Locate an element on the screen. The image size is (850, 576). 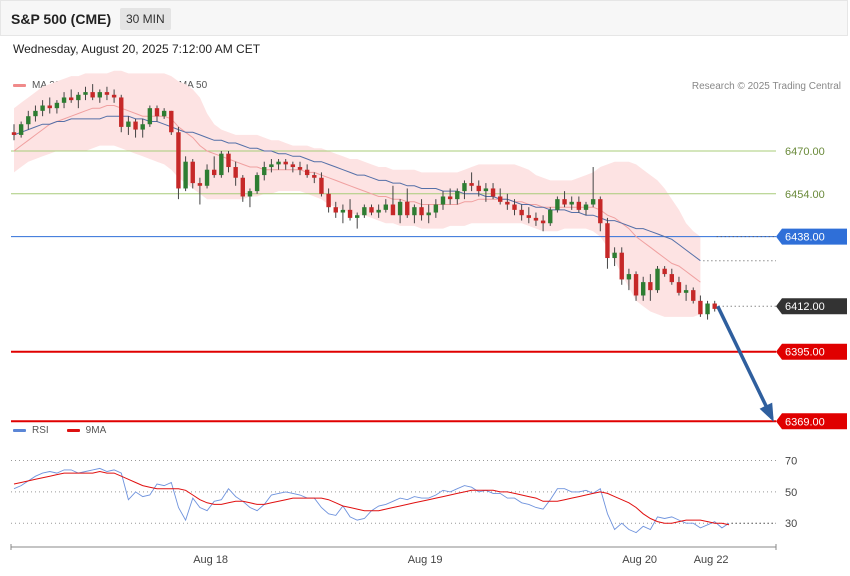
copyright-note: Research © 2025 Trading Central is located at coordinates (766, 86).